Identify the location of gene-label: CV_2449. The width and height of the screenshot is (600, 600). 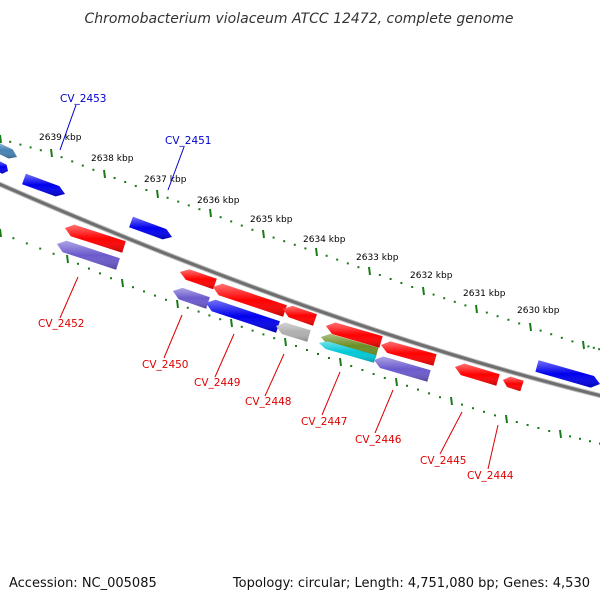
(217, 383).